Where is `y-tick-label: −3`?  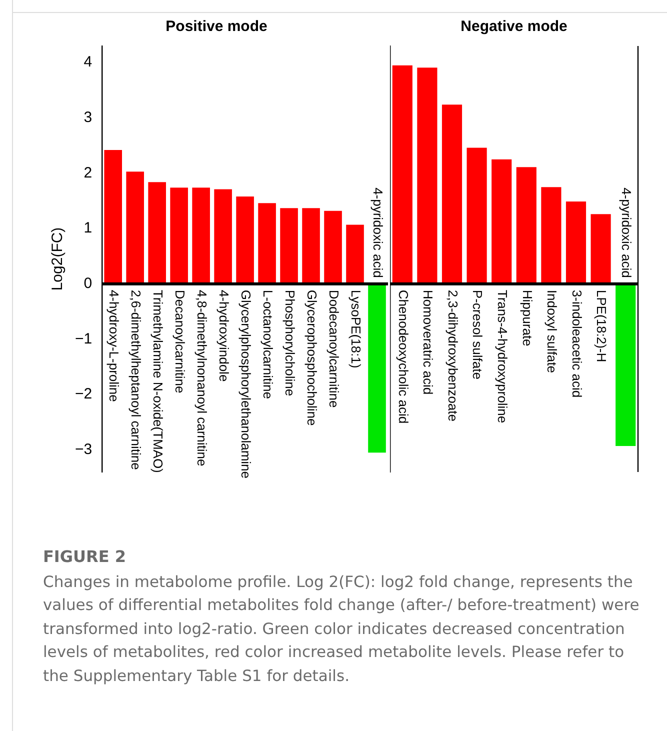
y-tick-label: −3 is located at coordinates (83, 449).